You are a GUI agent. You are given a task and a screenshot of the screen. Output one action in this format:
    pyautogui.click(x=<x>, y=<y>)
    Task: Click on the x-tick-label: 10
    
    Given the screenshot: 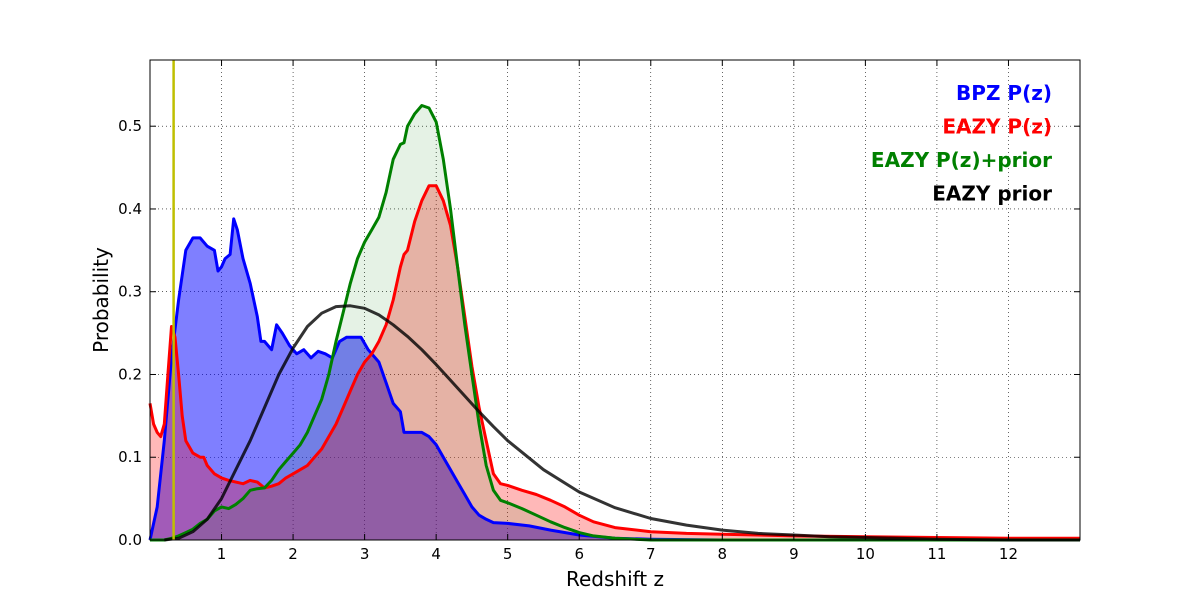 What is the action you would take?
    pyautogui.click(x=865, y=554)
    